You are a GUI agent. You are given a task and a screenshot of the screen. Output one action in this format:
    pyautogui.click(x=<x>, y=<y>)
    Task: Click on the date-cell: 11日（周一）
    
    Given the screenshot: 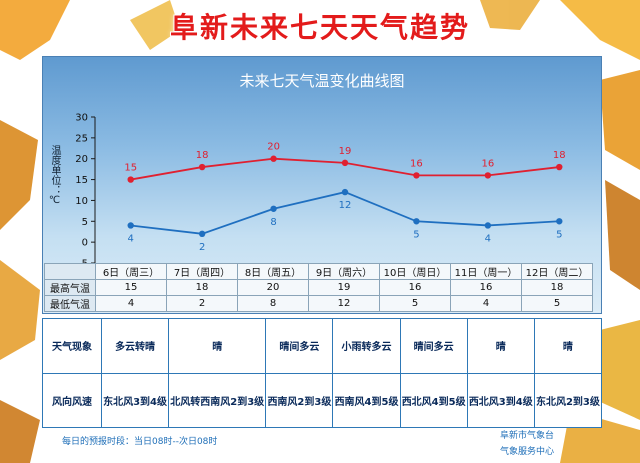 What is the action you would take?
    pyautogui.click(x=486, y=271)
    